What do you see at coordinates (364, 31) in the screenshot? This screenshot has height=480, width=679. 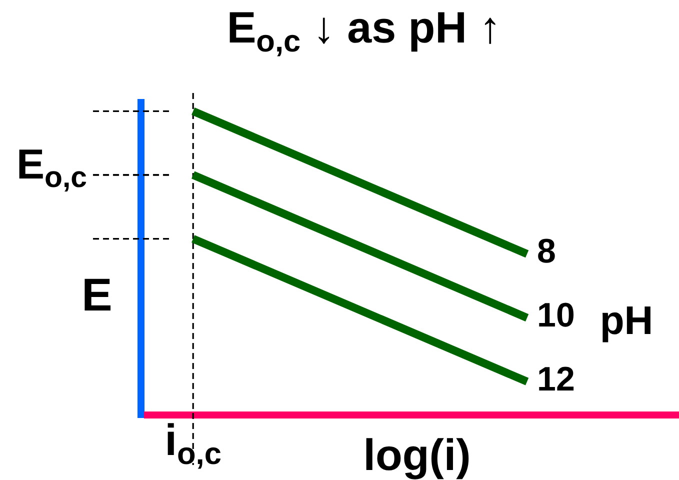 I see `chart-title: E$_{o,c}$ ↓ as pH ↑` at bounding box center [364, 31].